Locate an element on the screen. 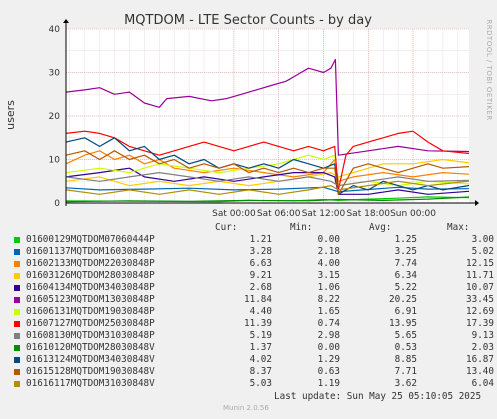  legend-series-name: 01604134MQTDOM34030848P is located at coordinates (90, 287).